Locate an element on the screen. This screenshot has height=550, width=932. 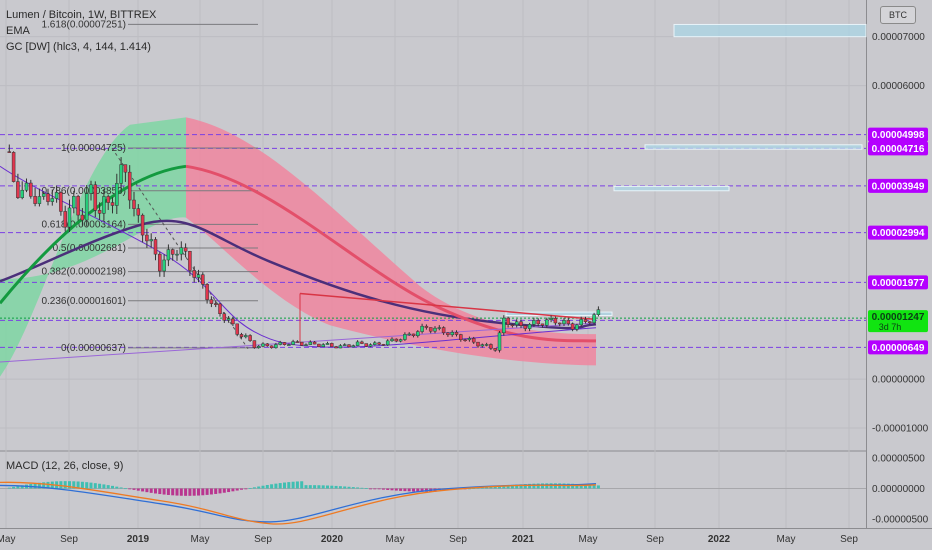
gc-legend: GC [DW] (hlc3, 4, 144, 1.414) is located at coordinates (78, 47).